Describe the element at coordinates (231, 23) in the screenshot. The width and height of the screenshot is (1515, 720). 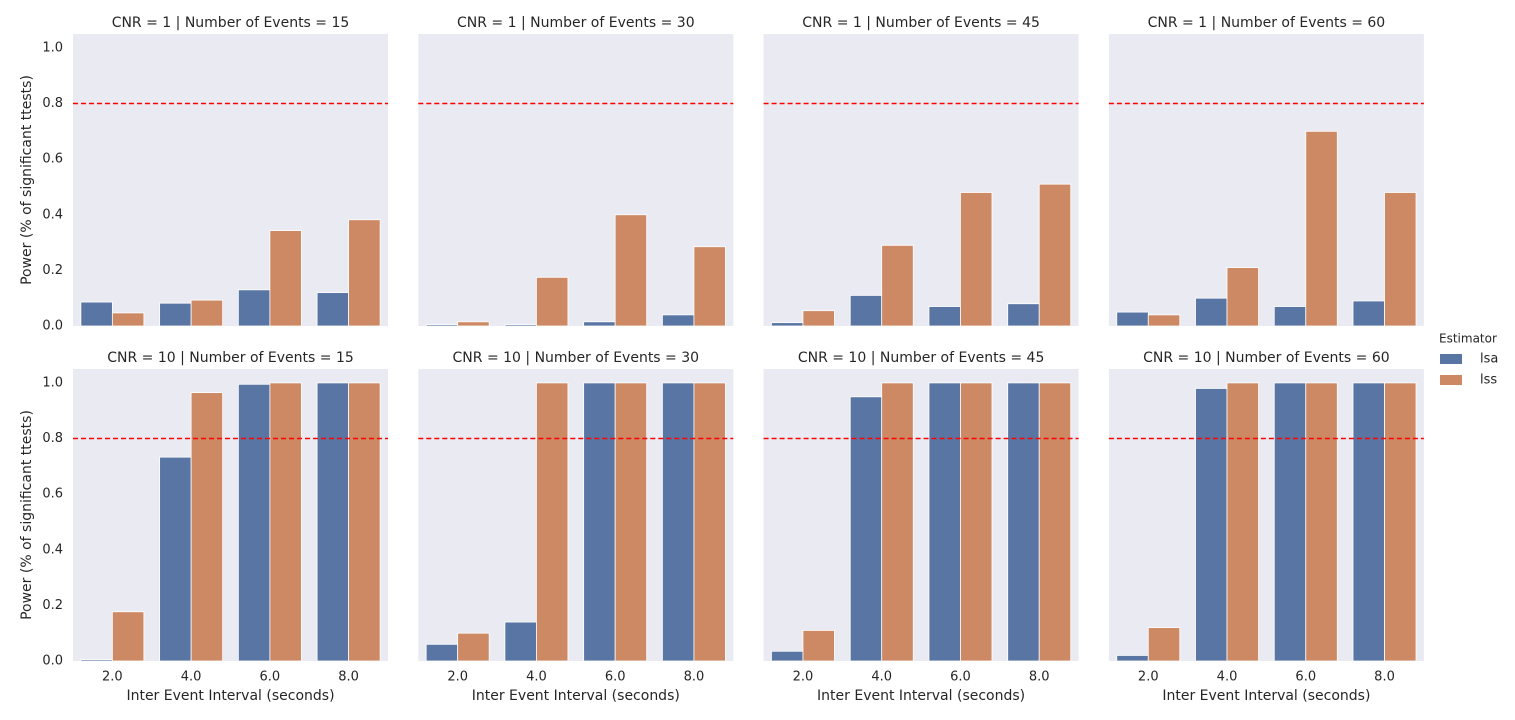
I see `panel-title: CNR = 1 | Number of Events = 15` at that location.